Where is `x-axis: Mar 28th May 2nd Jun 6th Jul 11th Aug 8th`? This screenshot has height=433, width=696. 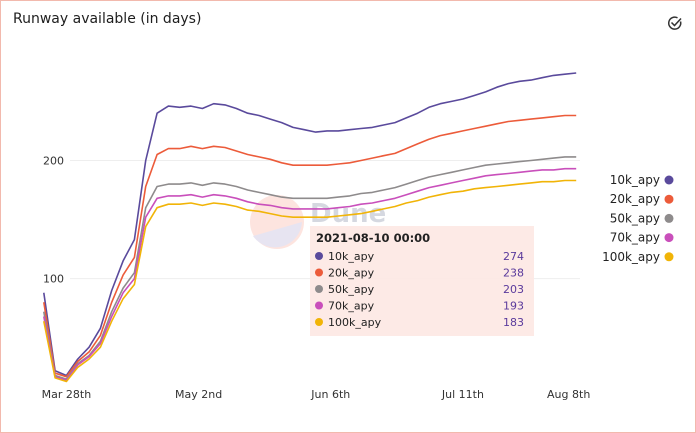
x-axis: Mar 28th May 2nd Jun 6th Jul 11th Aug 8th is located at coordinates (316, 394).